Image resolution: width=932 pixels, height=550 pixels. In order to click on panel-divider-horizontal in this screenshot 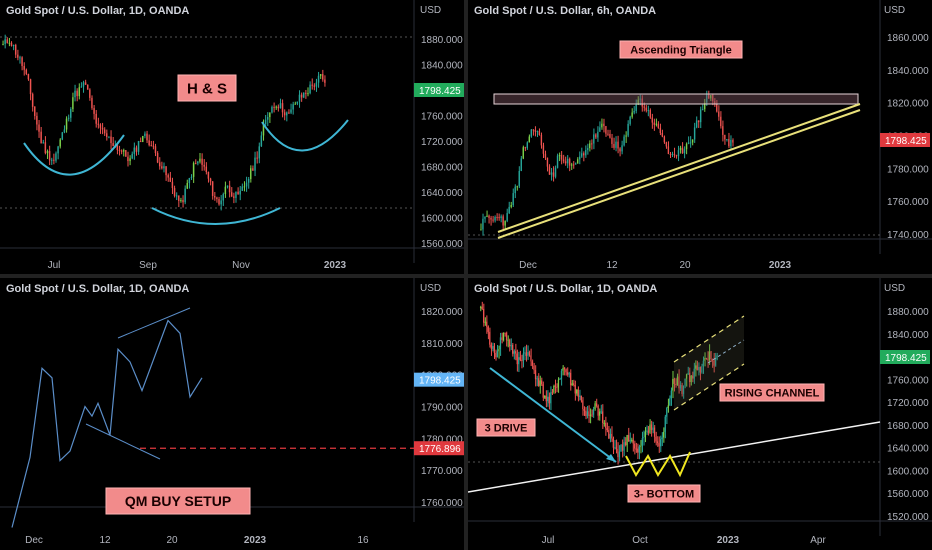, I will do `click(466, 276)`.